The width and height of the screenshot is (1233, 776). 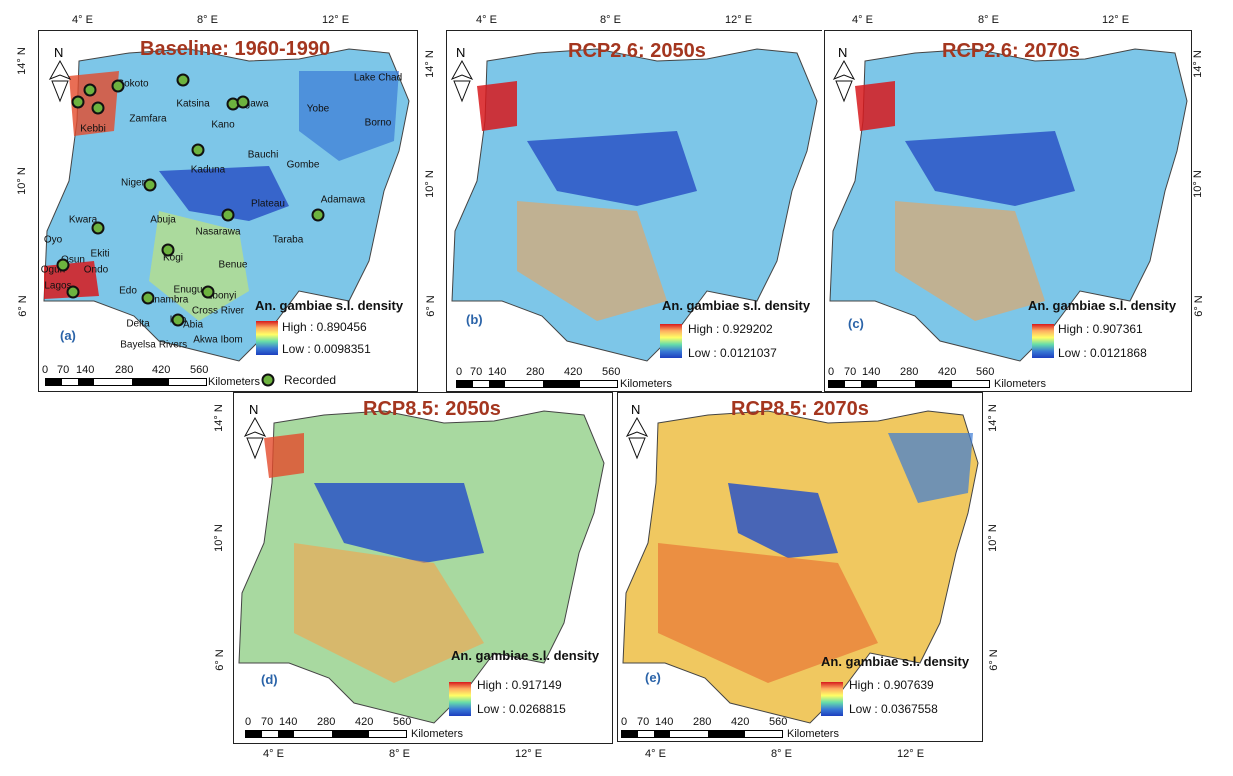 What do you see at coordinates (732, 353) in the screenshot?
I see `legend-low: Low : 0.0121037` at bounding box center [732, 353].